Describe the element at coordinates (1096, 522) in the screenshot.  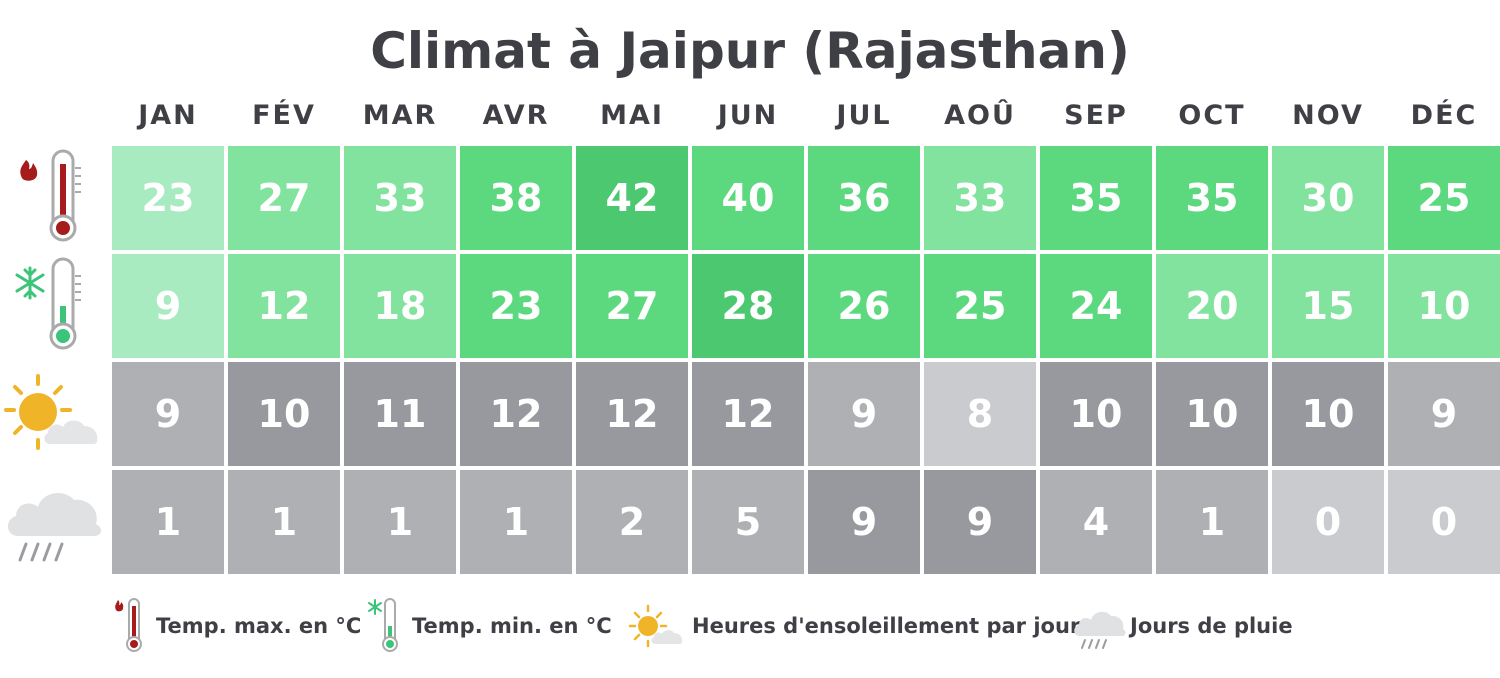
I see `rain-days-cell: 4` at that location.